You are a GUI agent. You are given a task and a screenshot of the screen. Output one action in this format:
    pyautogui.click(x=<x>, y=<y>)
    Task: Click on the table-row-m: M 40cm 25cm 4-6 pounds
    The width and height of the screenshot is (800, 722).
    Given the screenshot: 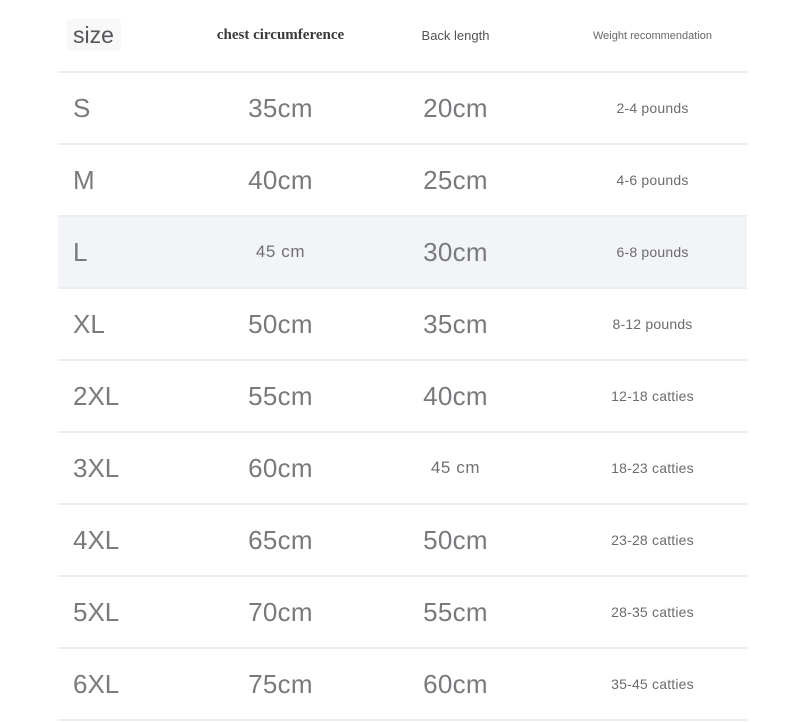 What is the action you would take?
    pyautogui.click(x=402, y=181)
    